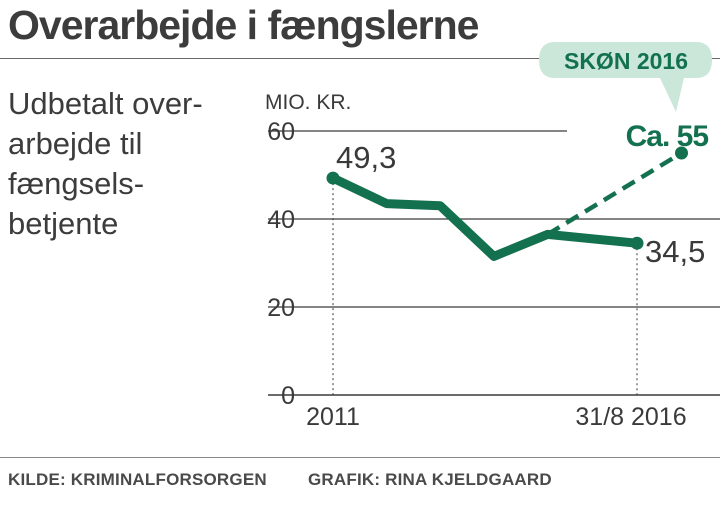 This screenshot has width=720, height=507. Describe the element at coordinates (281, 220) in the screenshot. I see `y-tick-label: 40` at that location.